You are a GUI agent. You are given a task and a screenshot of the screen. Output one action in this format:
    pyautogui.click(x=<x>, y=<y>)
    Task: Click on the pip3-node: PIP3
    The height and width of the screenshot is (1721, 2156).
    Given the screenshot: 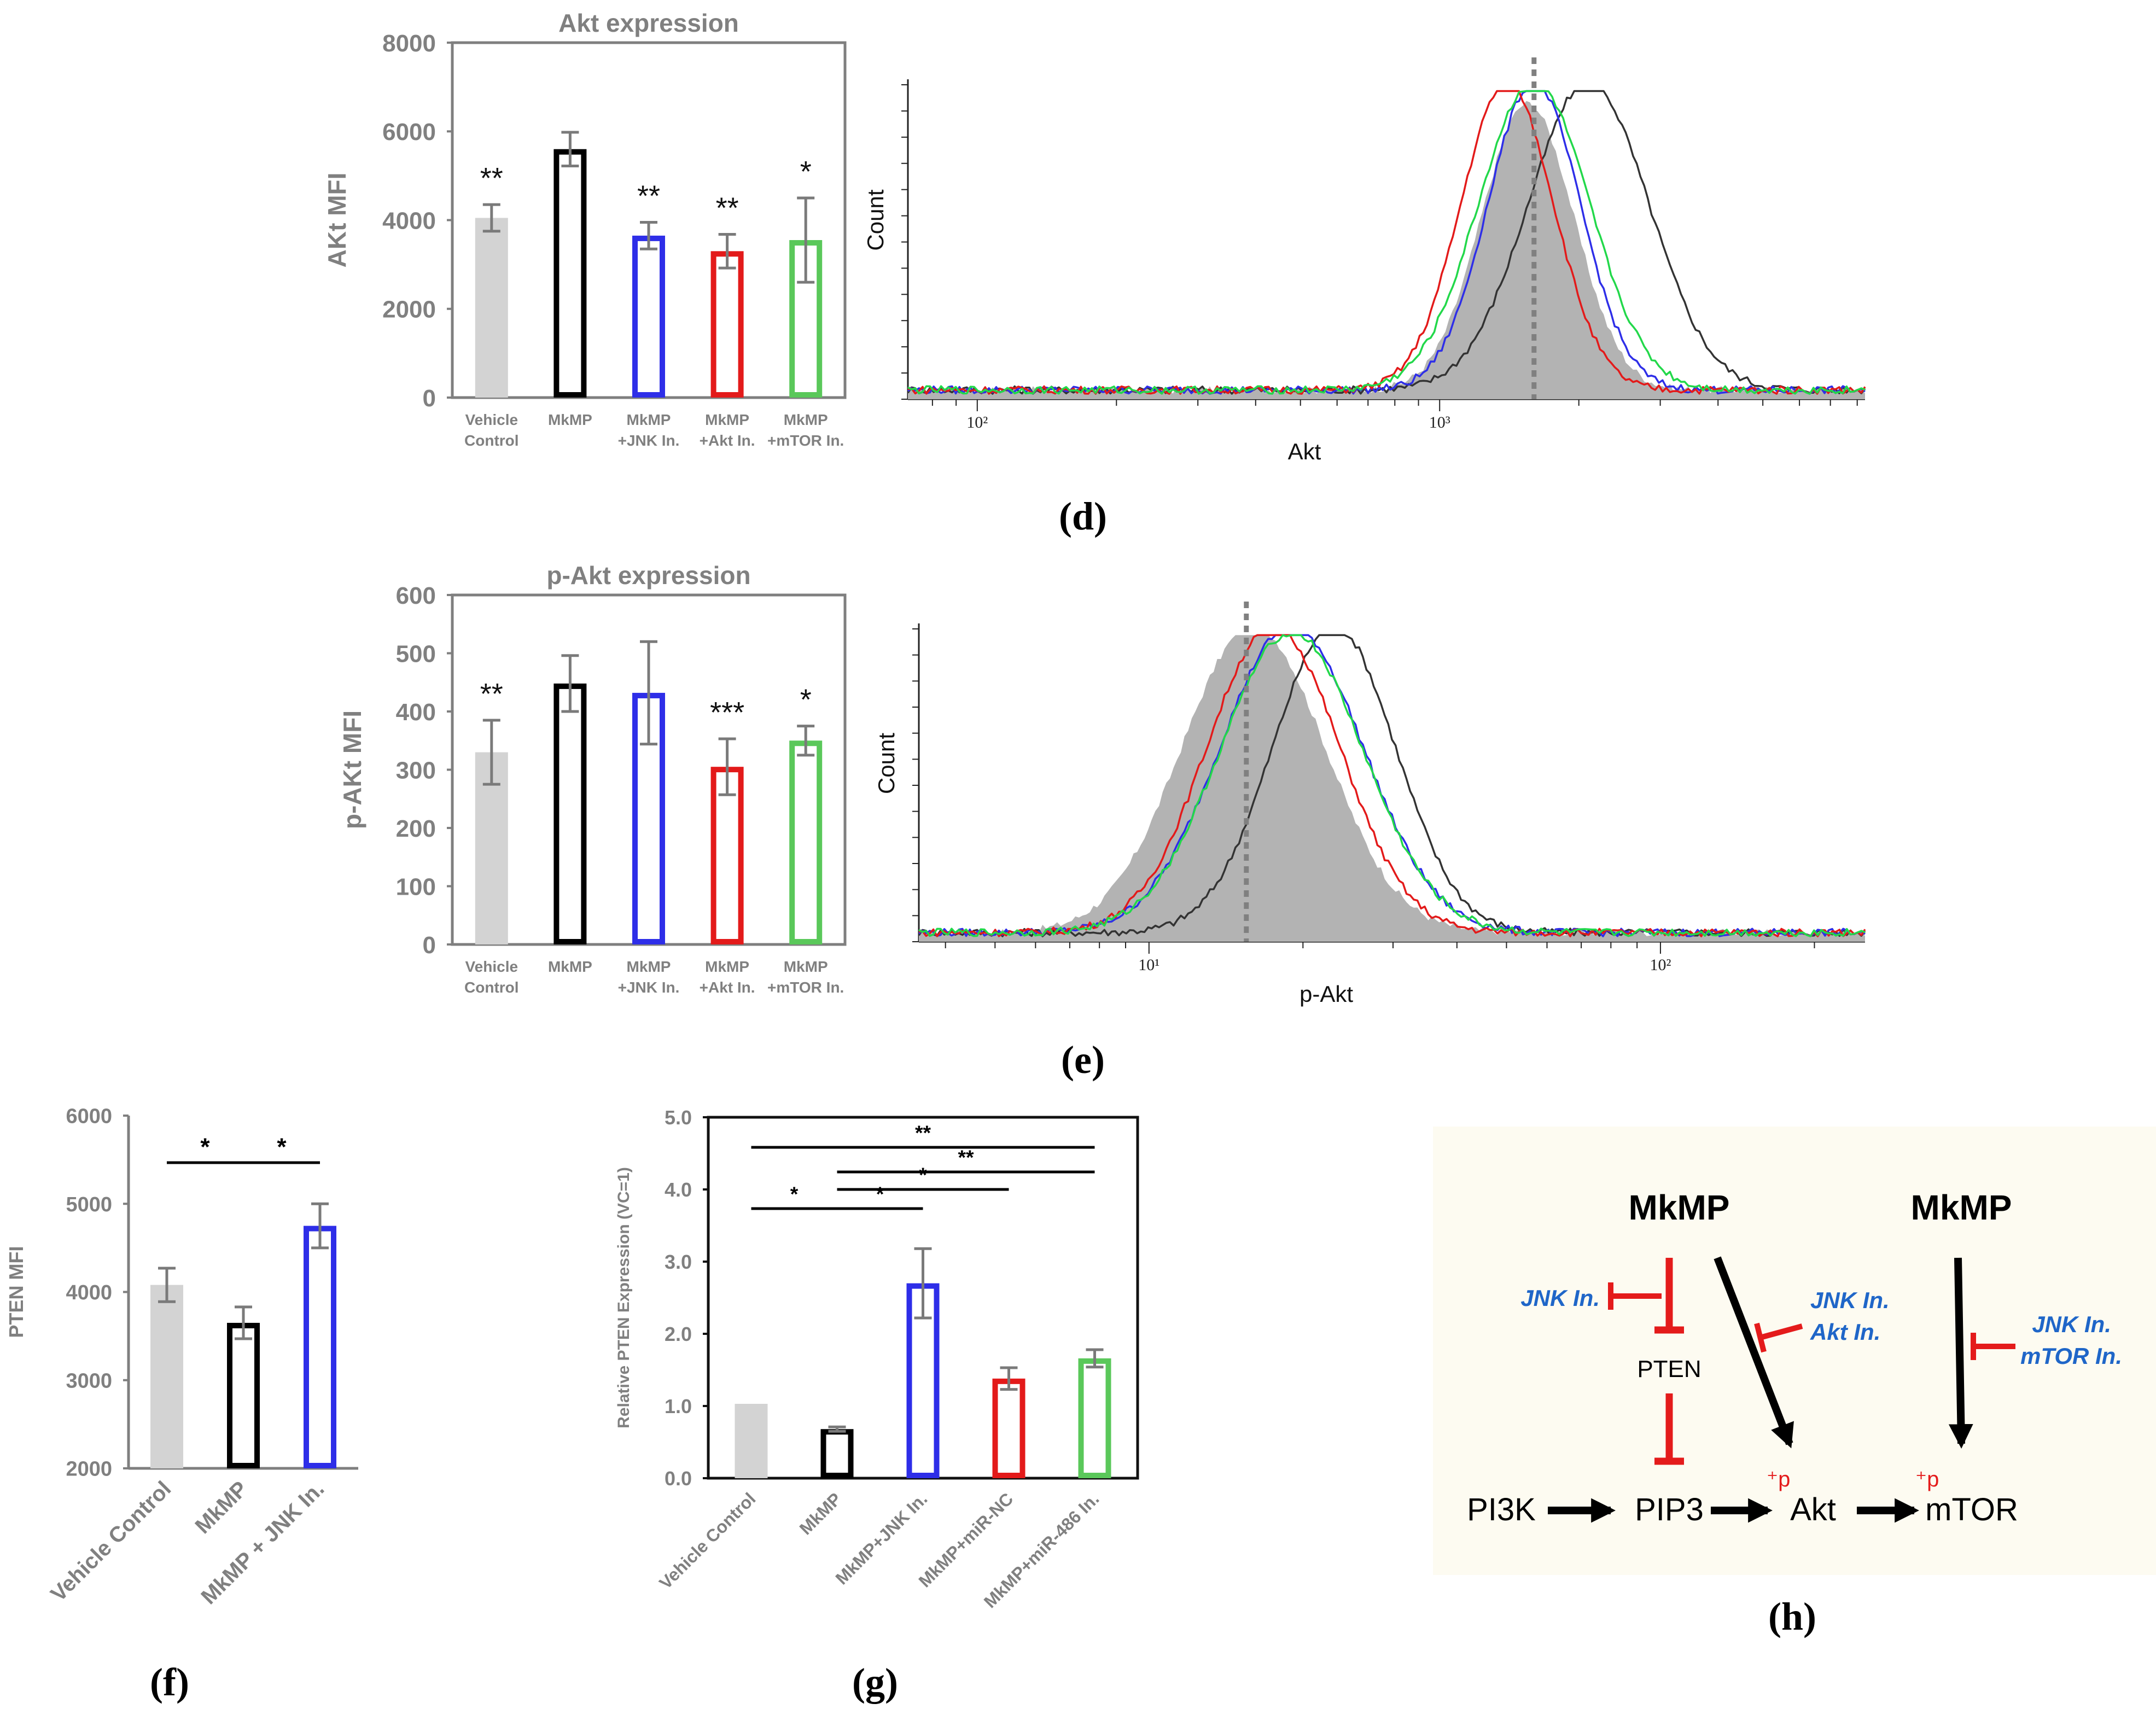 What is the action you would take?
    pyautogui.click(x=1669, y=1509)
    